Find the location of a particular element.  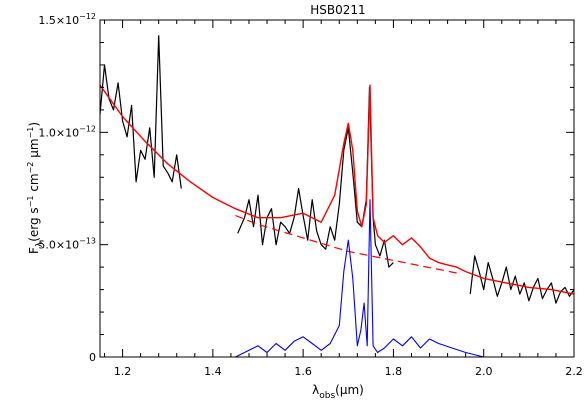

y-tick-label: 0 is located at coordinates (92, 357).